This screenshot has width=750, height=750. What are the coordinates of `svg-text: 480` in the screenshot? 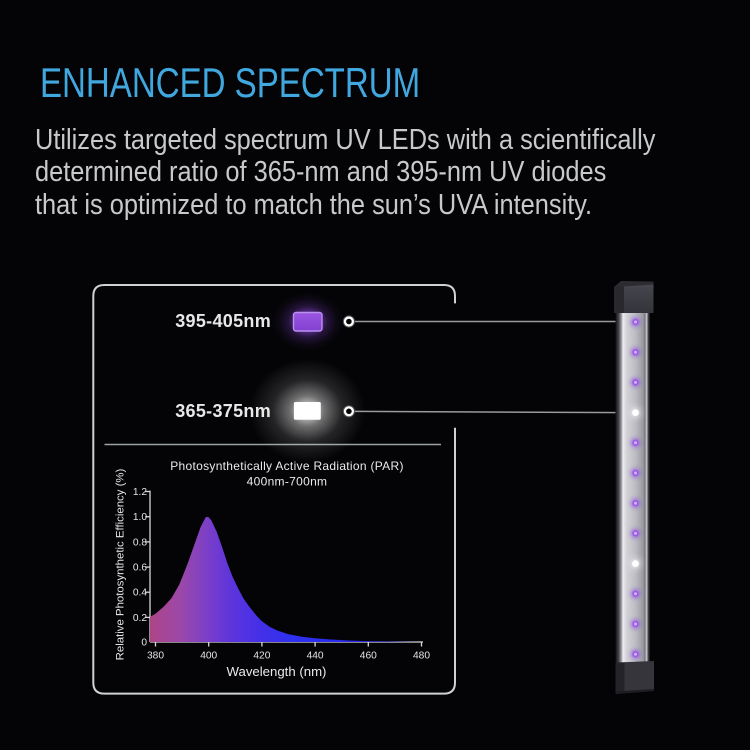 It's located at (421, 656).